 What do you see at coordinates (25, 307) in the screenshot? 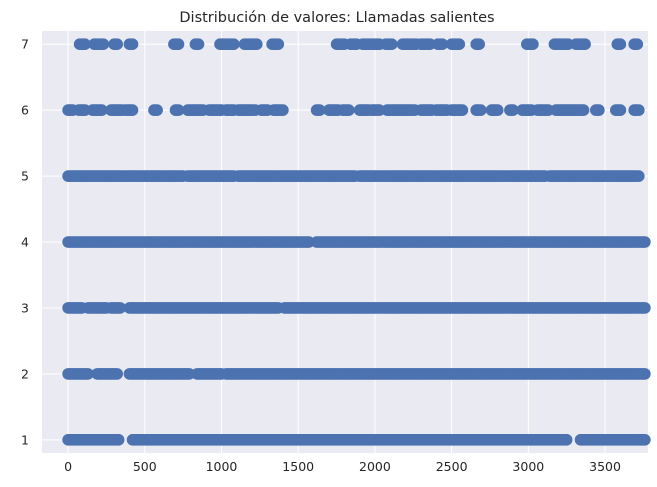
I see `y-tick-label: 3` at bounding box center [25, 307].